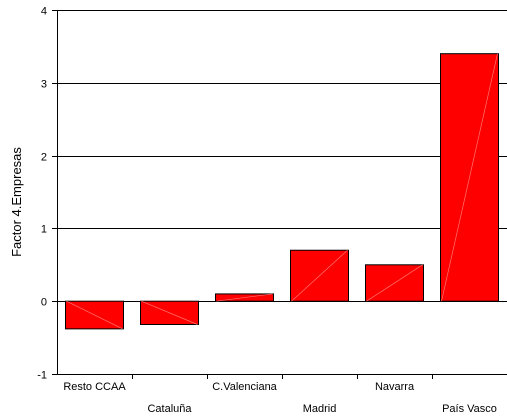 Image resolution: width=507 pixels, height=419 pixels. Describe the element at coordinates (169, 409) in the screenshot. I see `category-label: Cataluña` at that location.